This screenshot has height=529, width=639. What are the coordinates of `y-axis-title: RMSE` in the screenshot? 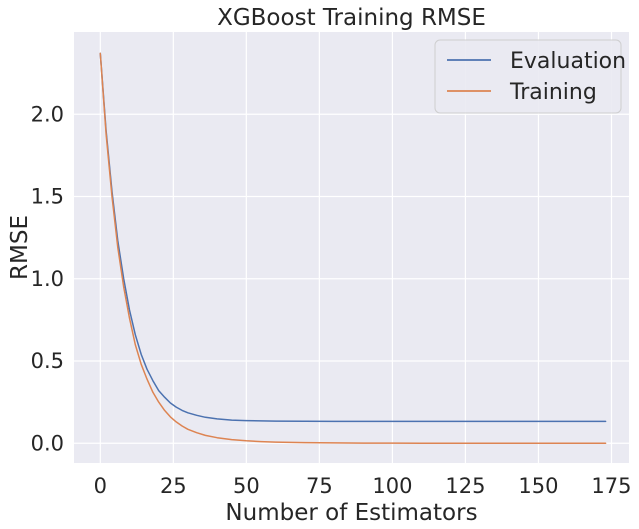 It's located at (20, 247).